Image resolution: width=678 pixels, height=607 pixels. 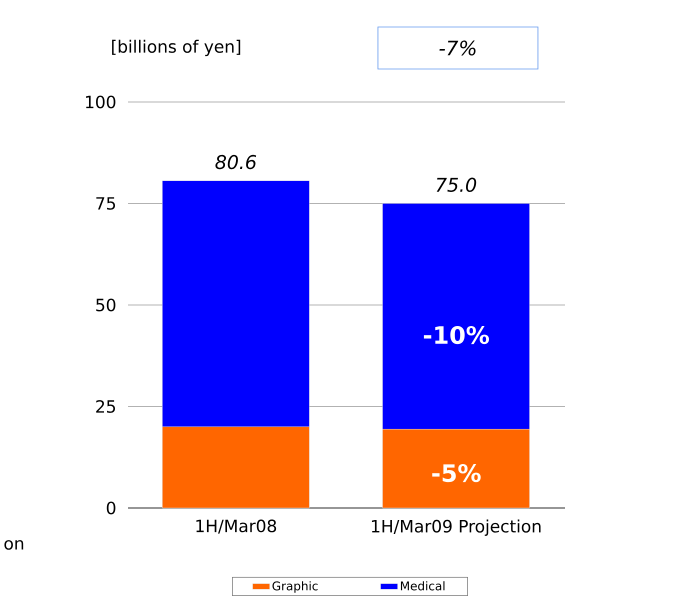 What do you see at coordinates (457, 48) in the screenshot?
I see `text: -7%` at bounding box center [457, 48].